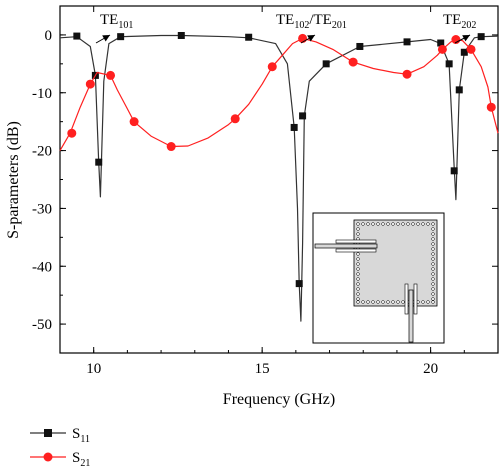 The image size is (500, 476). What do you see at coordinates (279, 399) in the screenshot?
I see `x-axis-title: Frequency (GHz)` at bounding box center [279, 399].